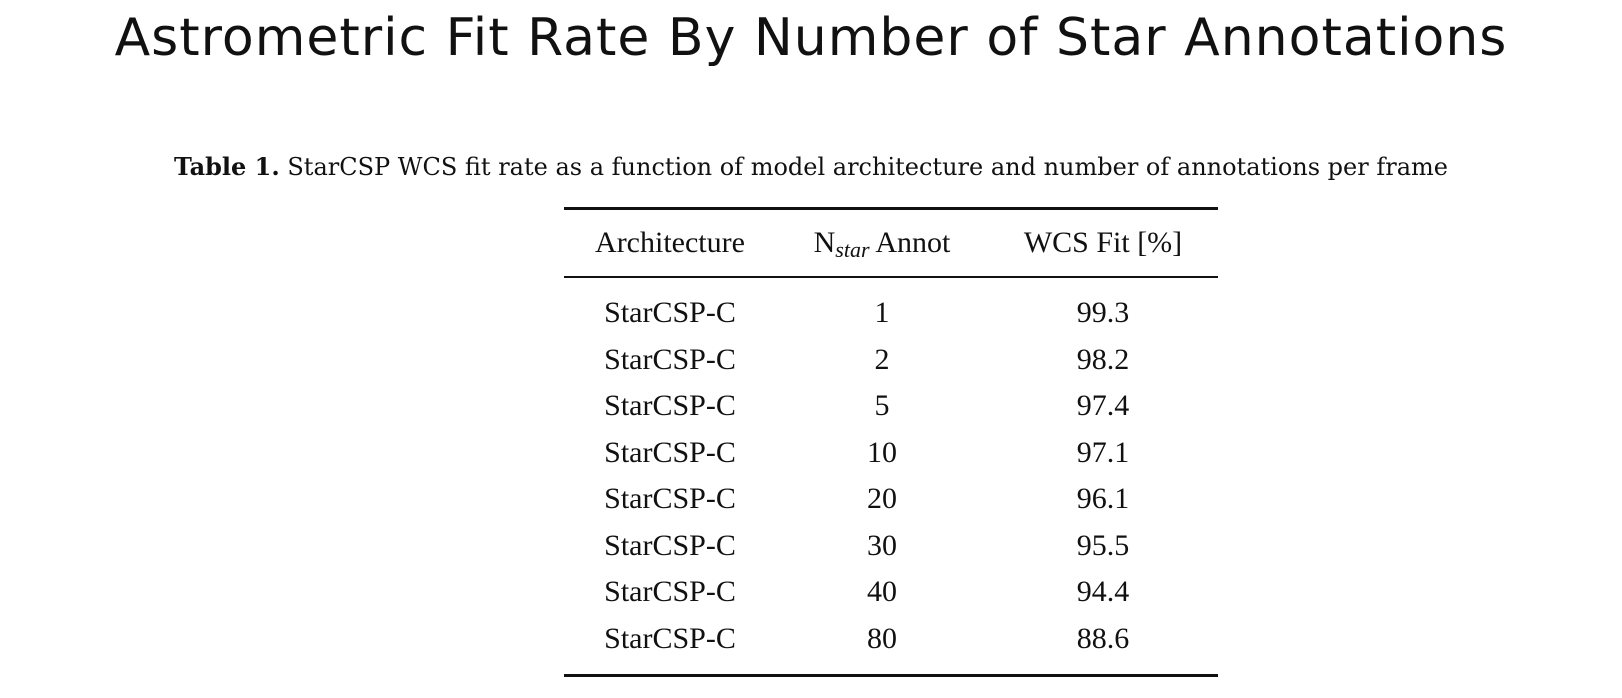 The image size is (1622, 698). I want to click on header-n-star-annot: Nstar Annot, so click(882, 243).